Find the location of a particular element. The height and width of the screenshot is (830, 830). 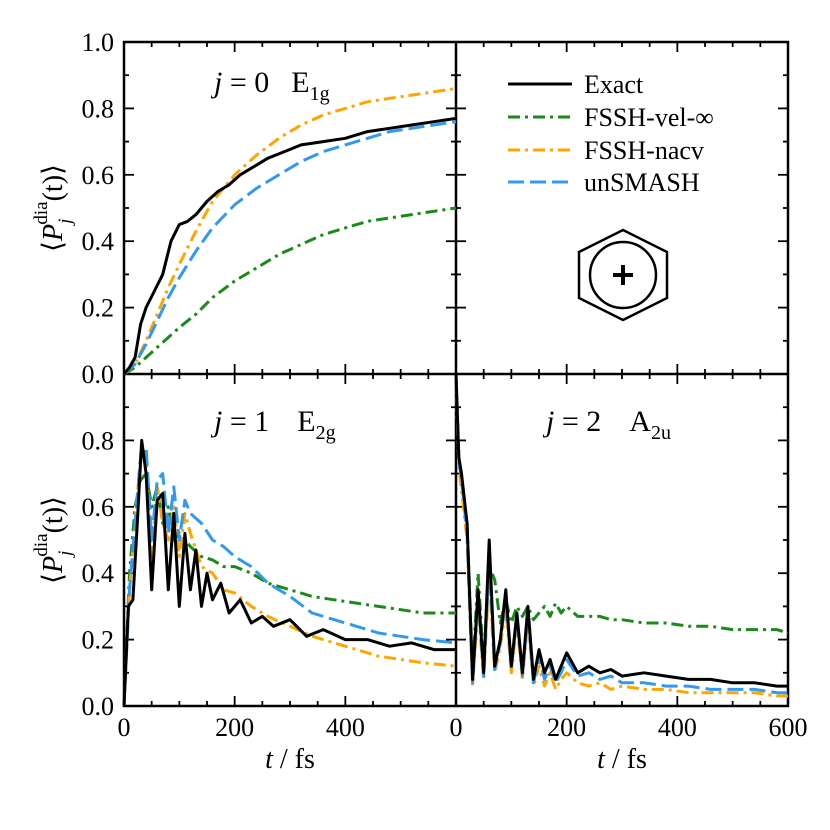

benzene-cation-icon is located at coordinates (623, 275).